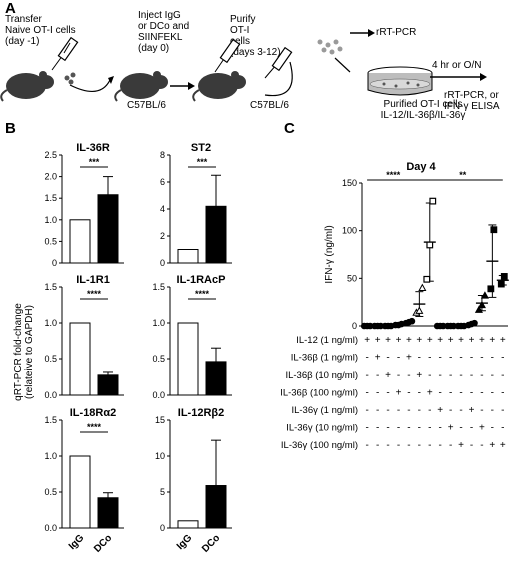 This screenshot has height=579, width=520. Describe the element at coordinates (289, 128) in the screenshot. I see `panel-label-c: C` at that location.